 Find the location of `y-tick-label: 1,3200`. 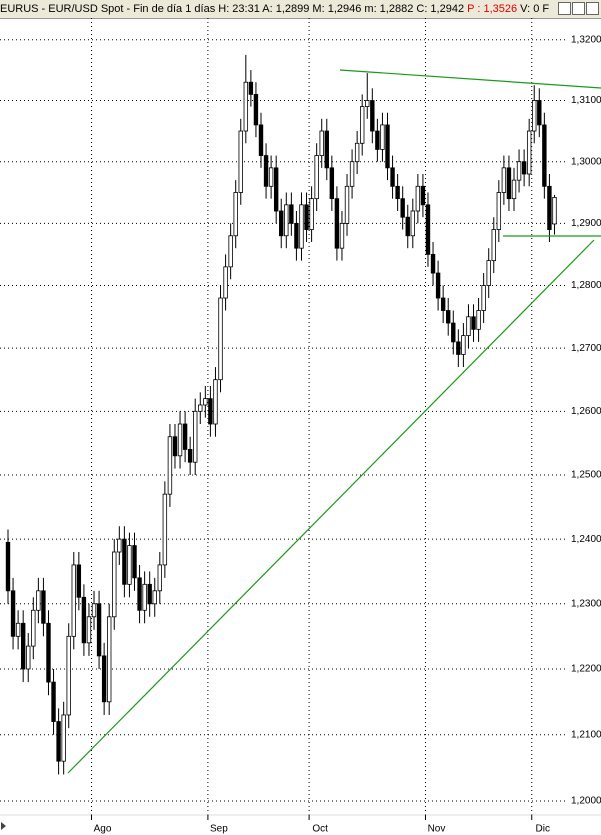

y-tick-label: 1,3200 is located at coordinates (586, 39).